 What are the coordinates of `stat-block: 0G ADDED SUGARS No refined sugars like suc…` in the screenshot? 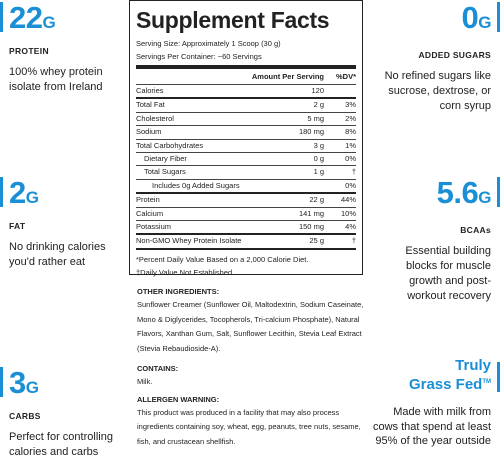 It's located at (432, 57).